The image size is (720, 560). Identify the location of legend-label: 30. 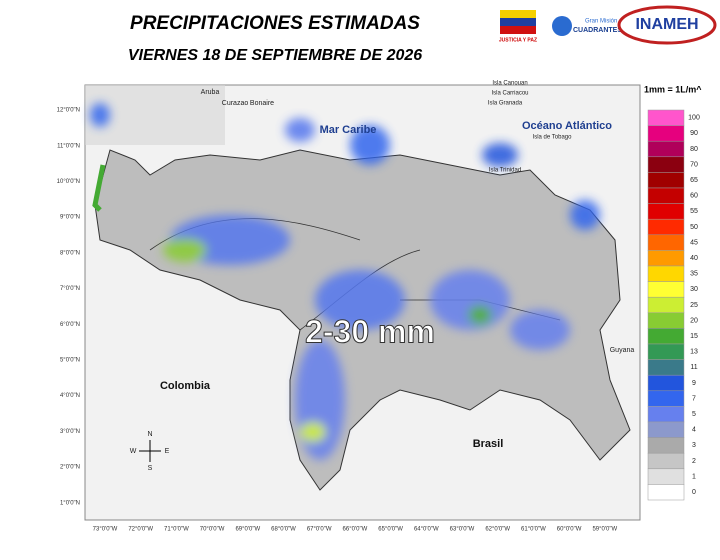
(694, 289).